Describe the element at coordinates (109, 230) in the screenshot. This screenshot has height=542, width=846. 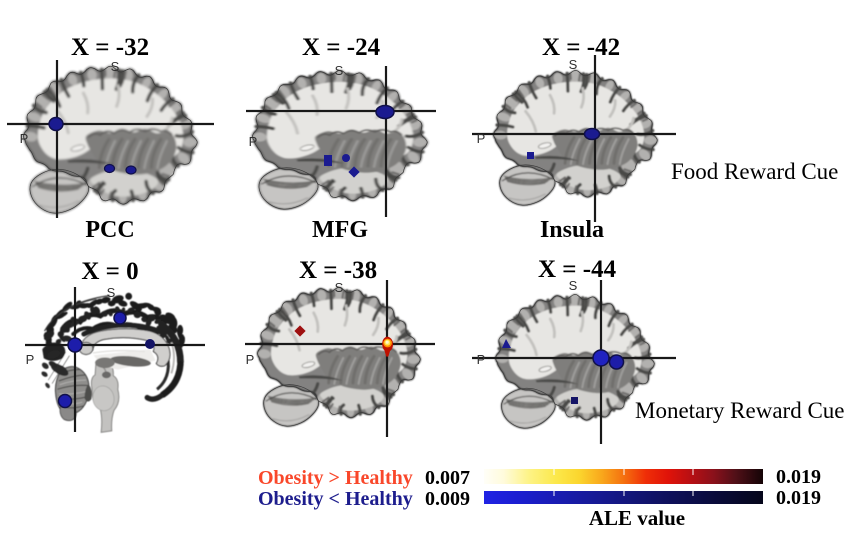
I see `svg-text: PCC` at that location.